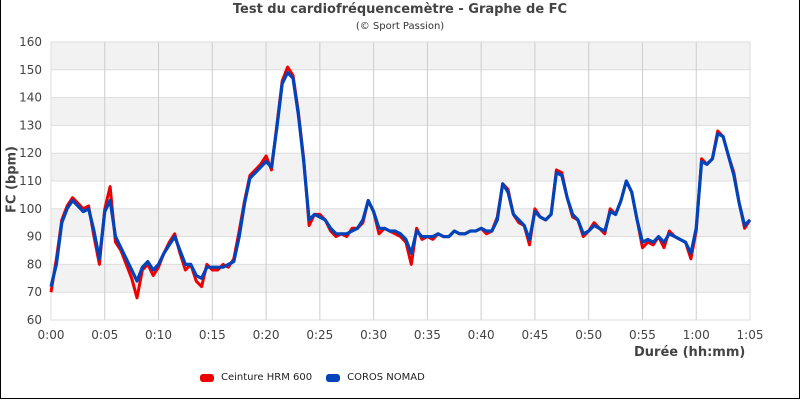  What do you see at coordinates (34, 320) in the screenshot?
I see `y-tick-label: 60` at bounding box center [34, 320].